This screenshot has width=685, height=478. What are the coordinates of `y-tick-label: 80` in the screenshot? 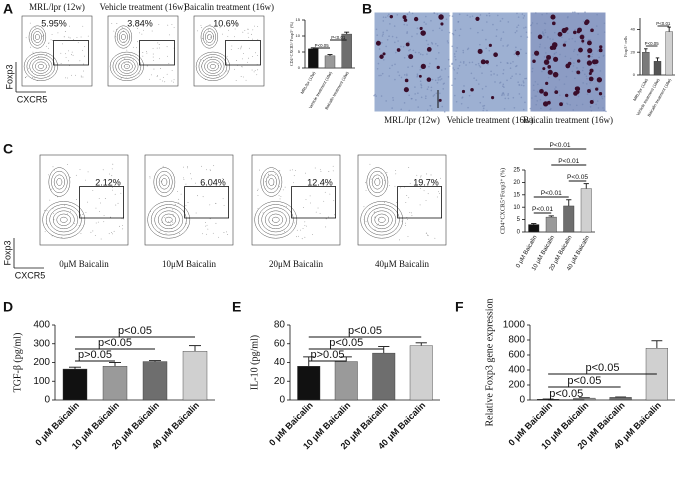 It's located at (280, 325).